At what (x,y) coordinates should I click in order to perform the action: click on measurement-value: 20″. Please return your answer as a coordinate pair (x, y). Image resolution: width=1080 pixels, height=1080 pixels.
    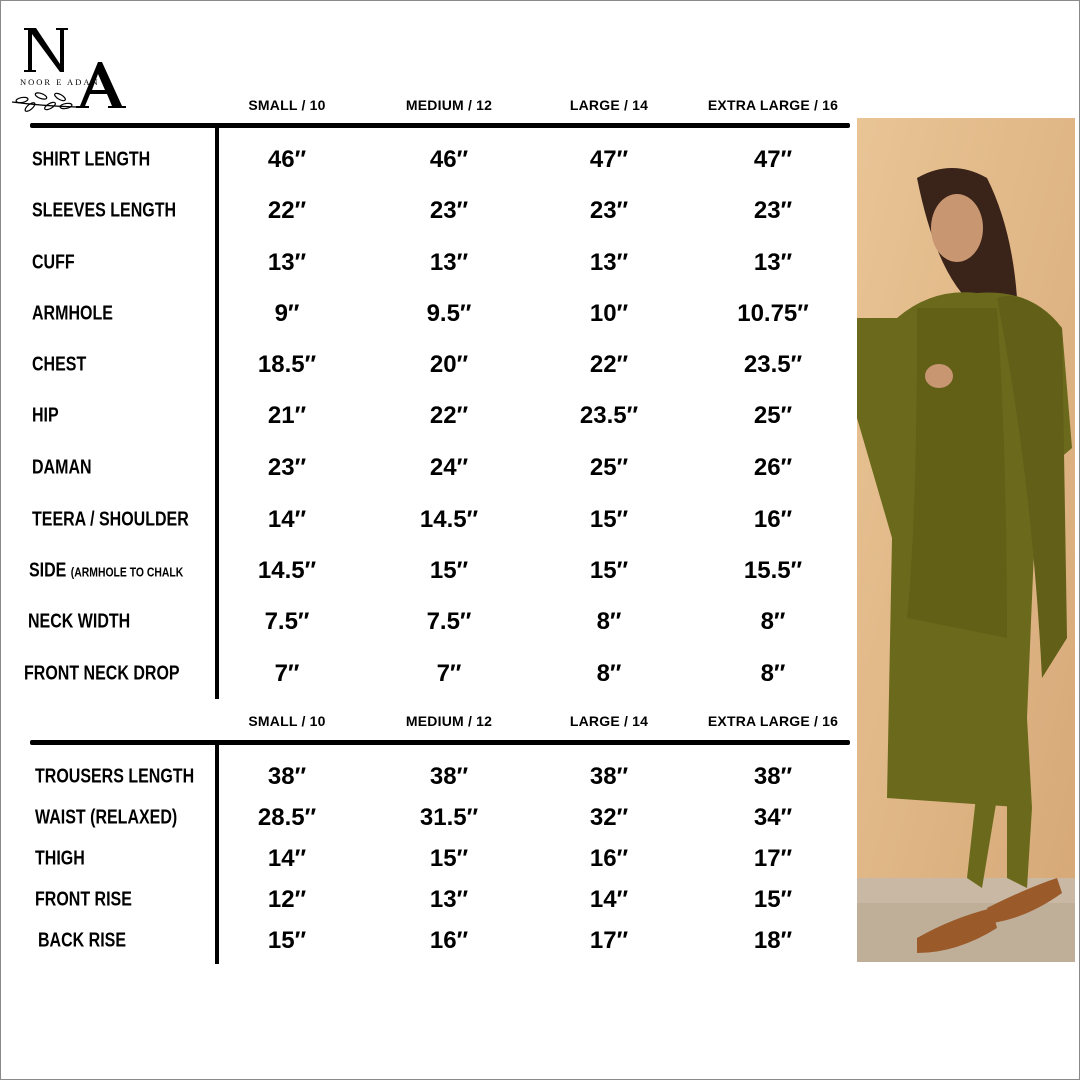
    Looking at the image, I should click on (449, 364).